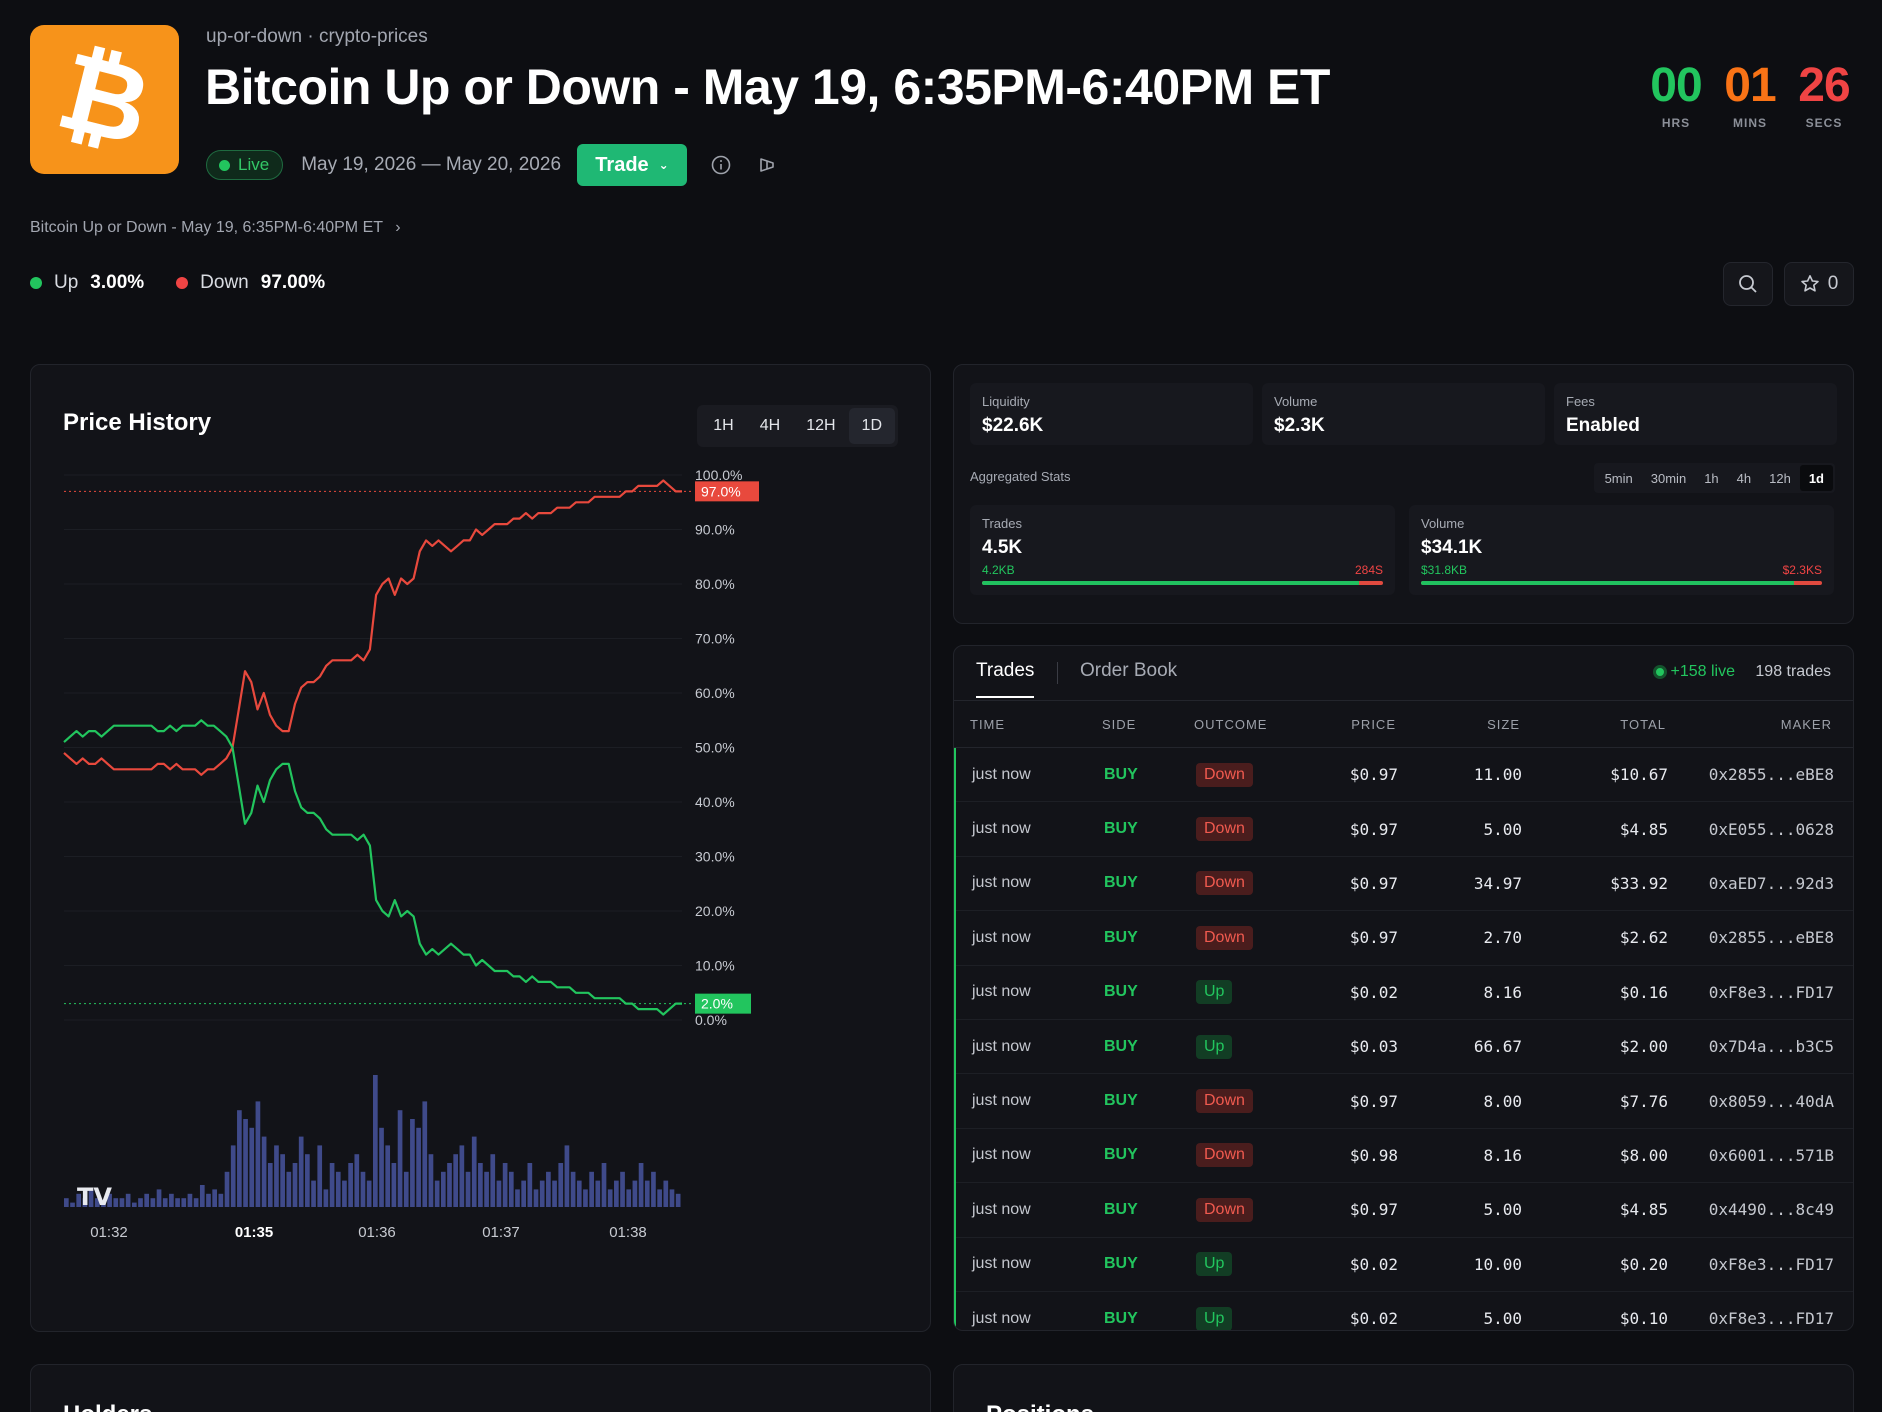 This screenshot has width=1882, height=1412. I want to click on trade-maker: 0xE055...0628, so click(1771, 829).